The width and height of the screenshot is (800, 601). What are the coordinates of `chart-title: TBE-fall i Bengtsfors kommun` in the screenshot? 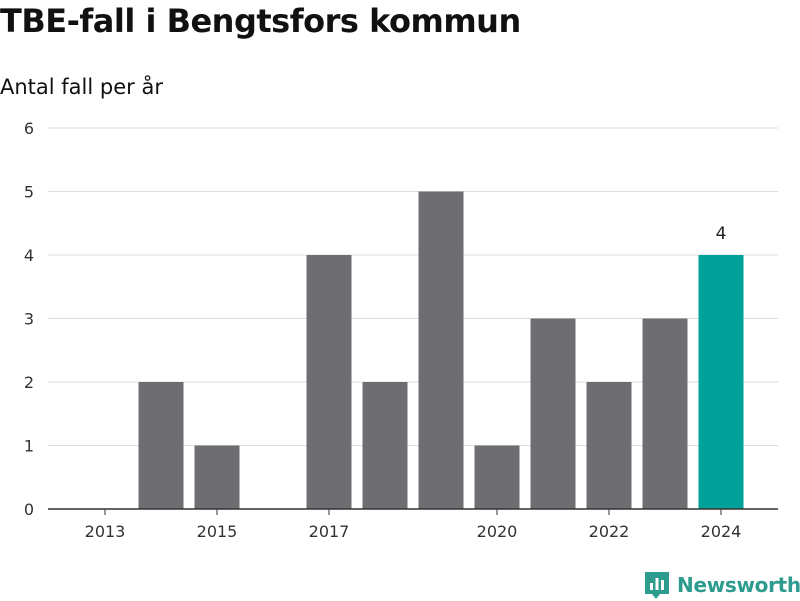 It's located at (260, 21).